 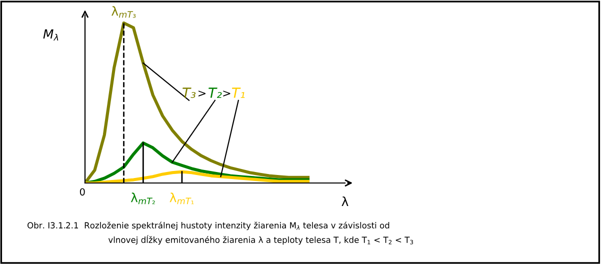 I want to click on x-axis-title: λ, so click(x=345, y=201).